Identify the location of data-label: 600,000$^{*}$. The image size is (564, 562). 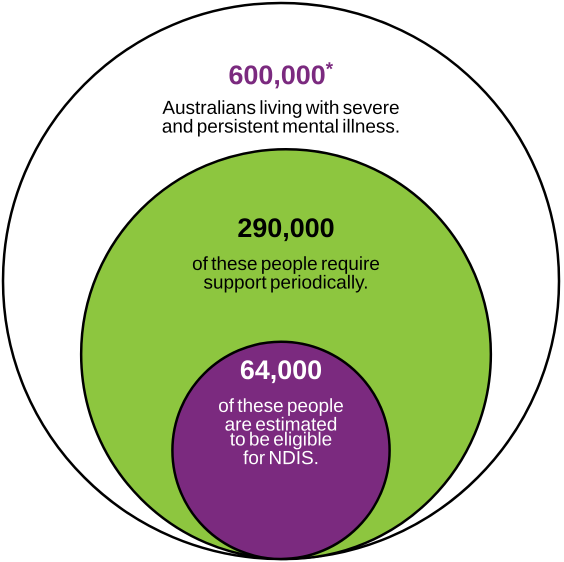
(281, 75).